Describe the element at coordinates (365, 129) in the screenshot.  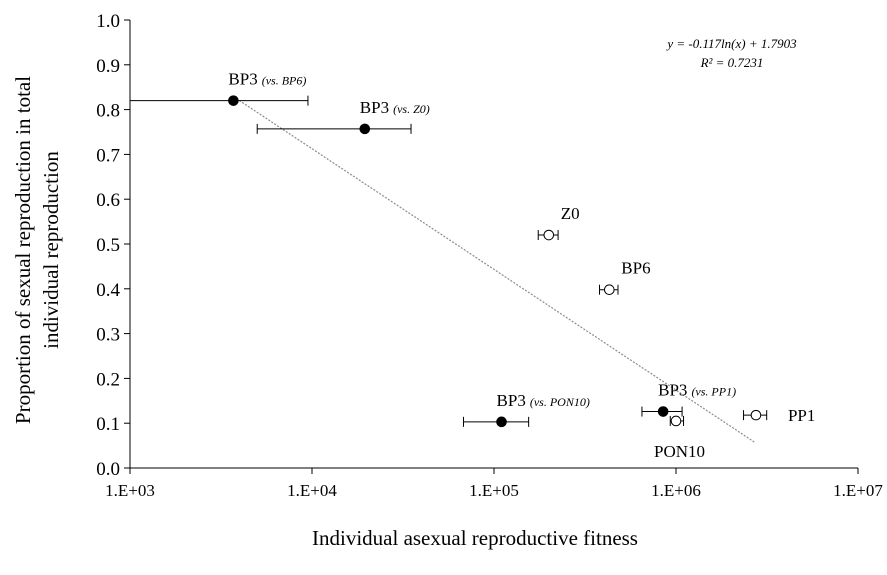
I see `point-bp3-vs-z0` at that location.